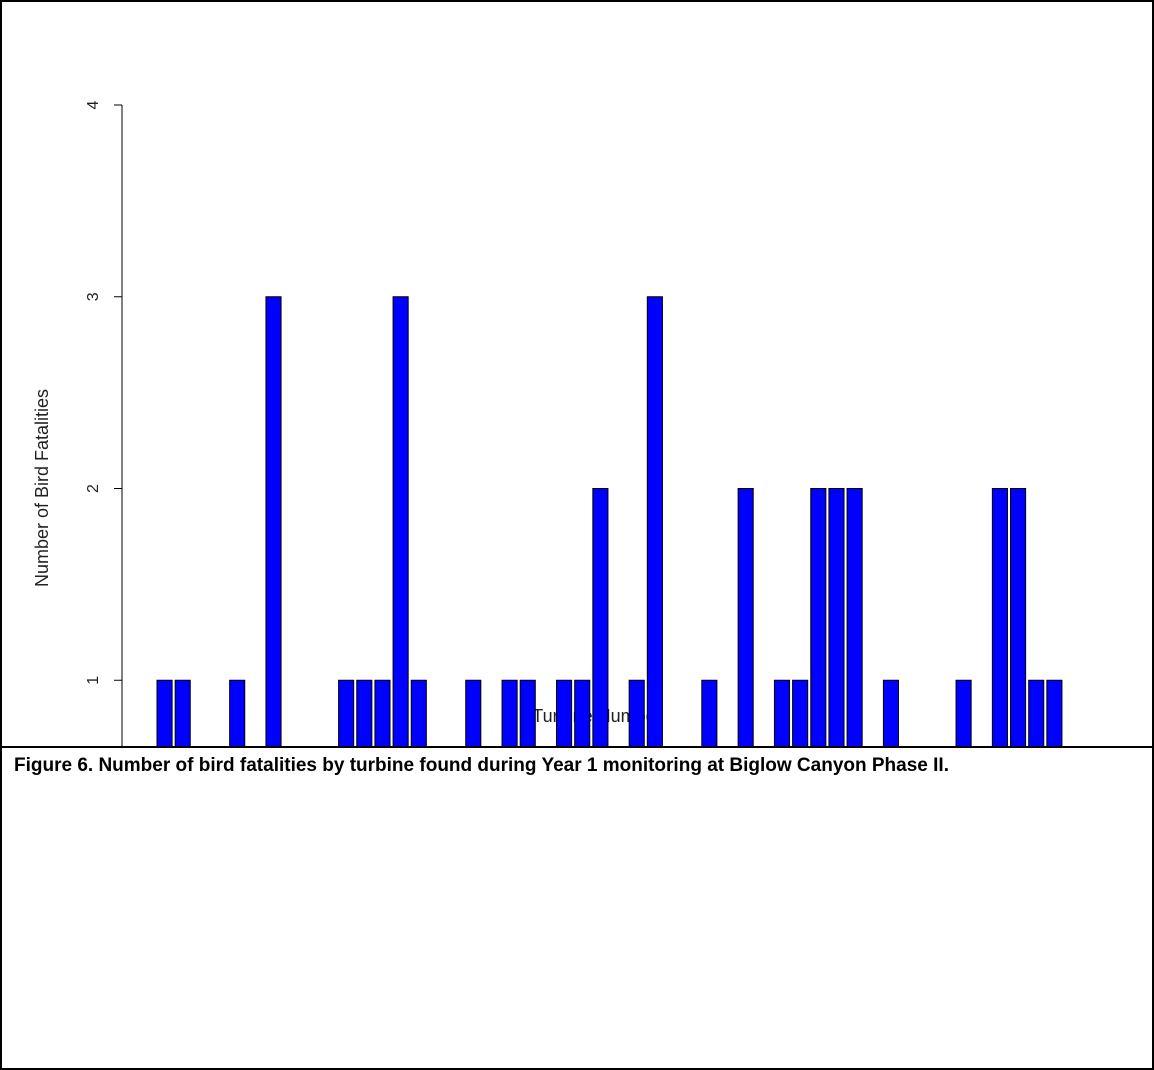  Describe the element at coordinates (42, 488) in the screenshot. I see `y-axis-title: Number of Bird Fatalities` at that location.